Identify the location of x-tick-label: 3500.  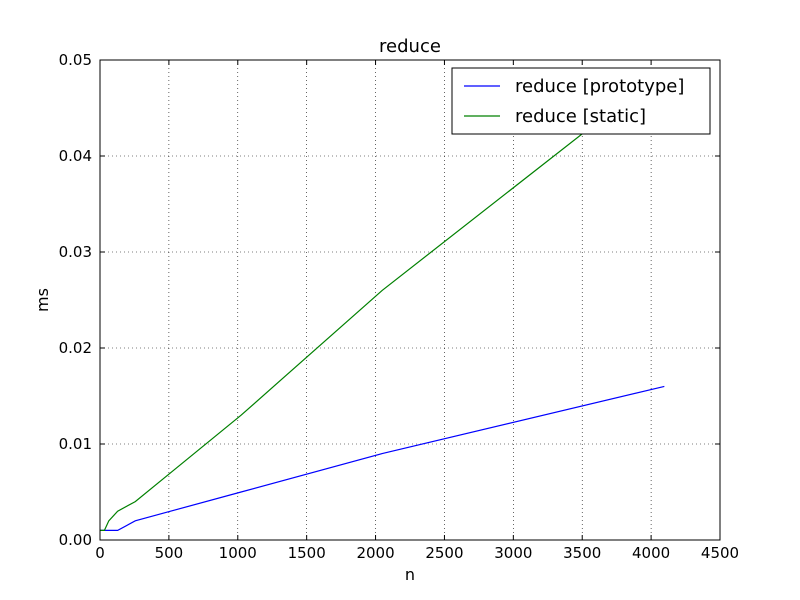
(582, 553).